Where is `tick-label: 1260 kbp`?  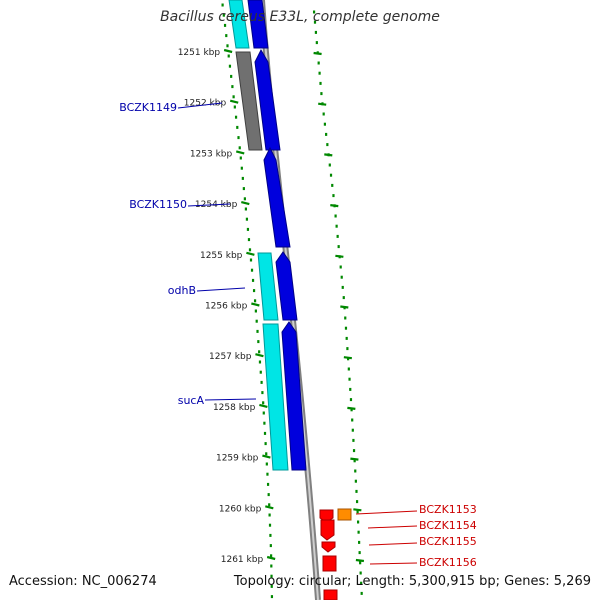 tick-label: 1260 kbp is located at coordinates (240, 509).